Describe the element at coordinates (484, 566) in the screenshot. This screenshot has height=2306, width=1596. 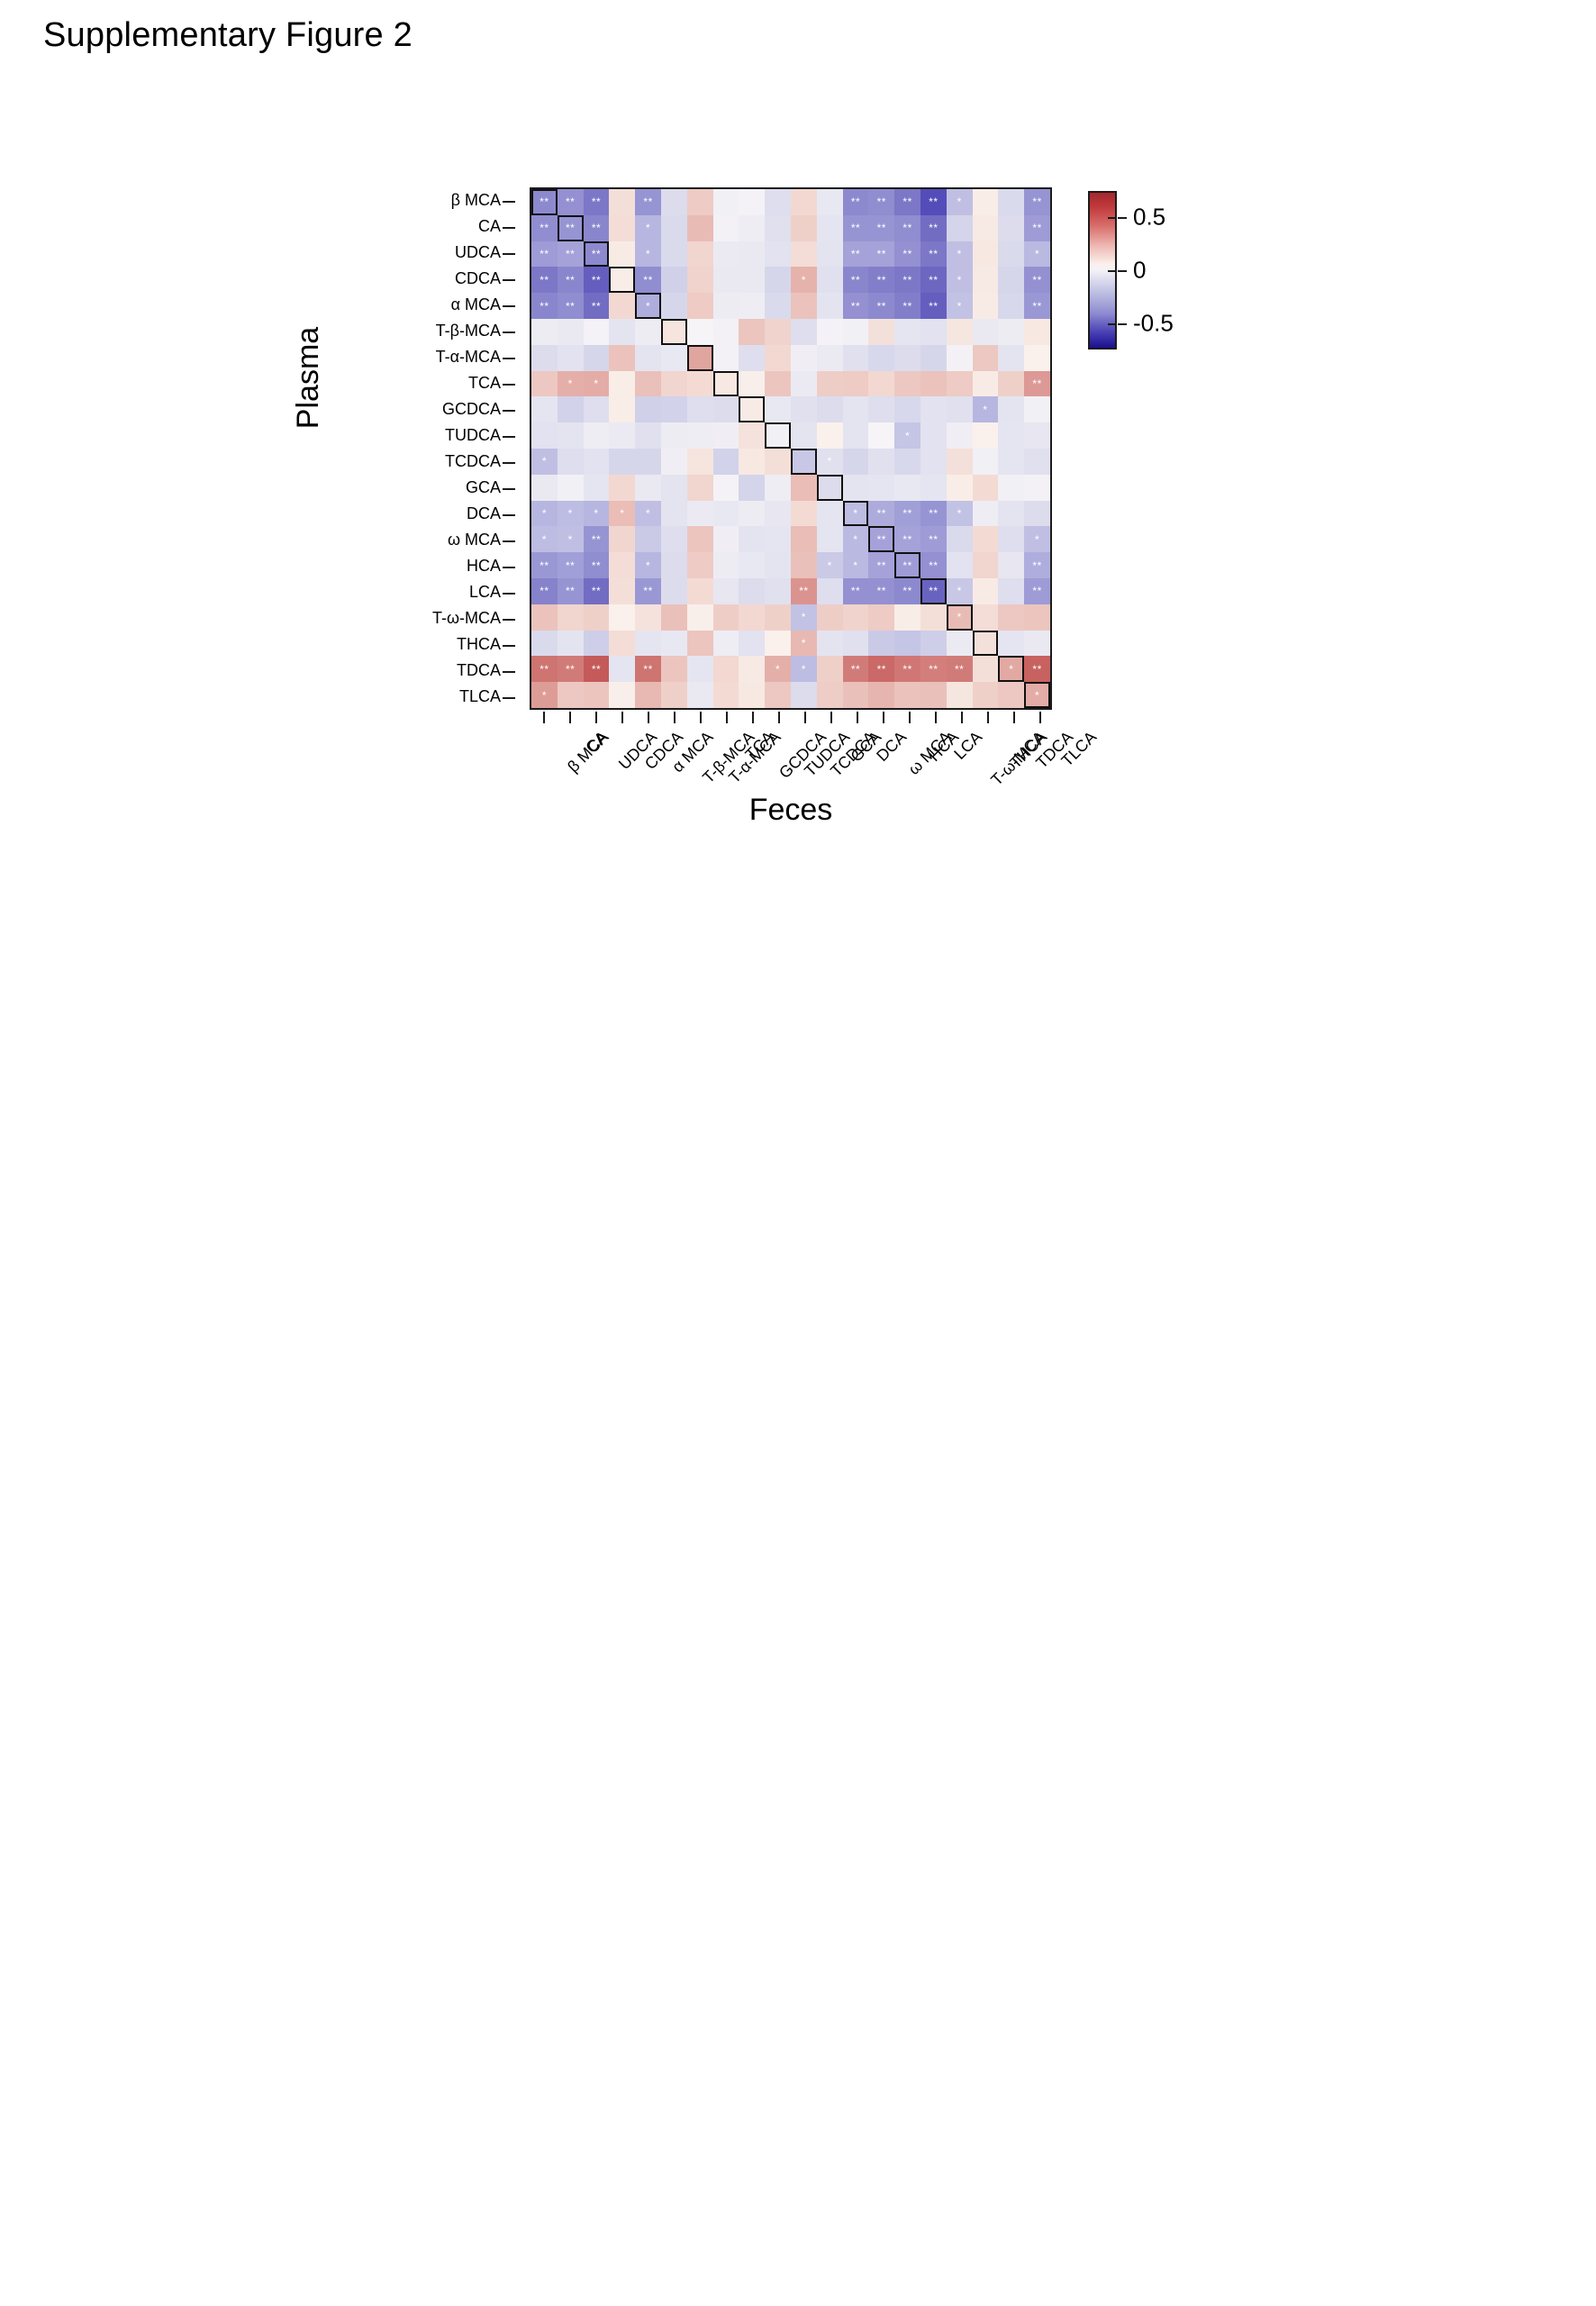
I see `y-tick-label: HCA` at that location.